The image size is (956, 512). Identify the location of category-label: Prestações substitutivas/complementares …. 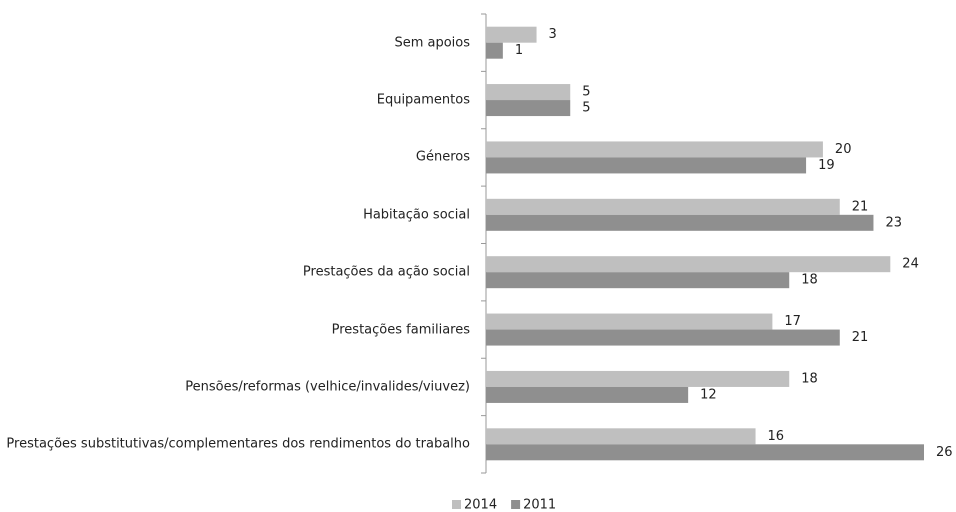
(235, 444).